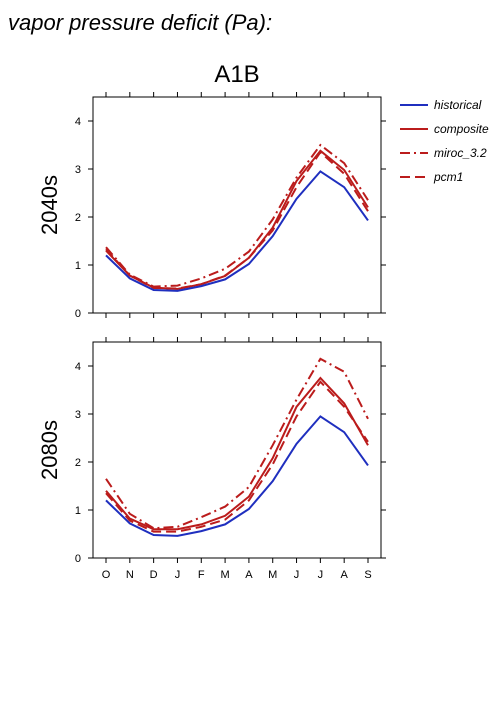  I want to click on legend-label: historical, so click(458, 105).